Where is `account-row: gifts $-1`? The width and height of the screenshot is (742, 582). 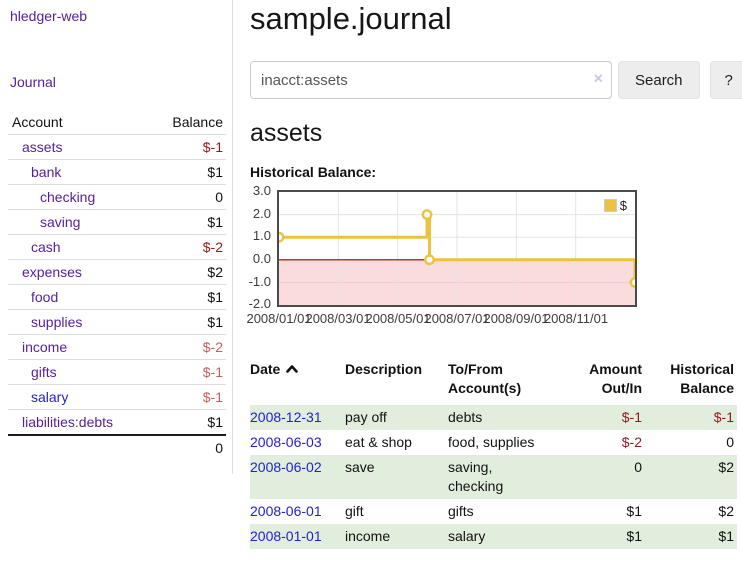
account-row: gifts $-1 is located at coordinates (117, 372).